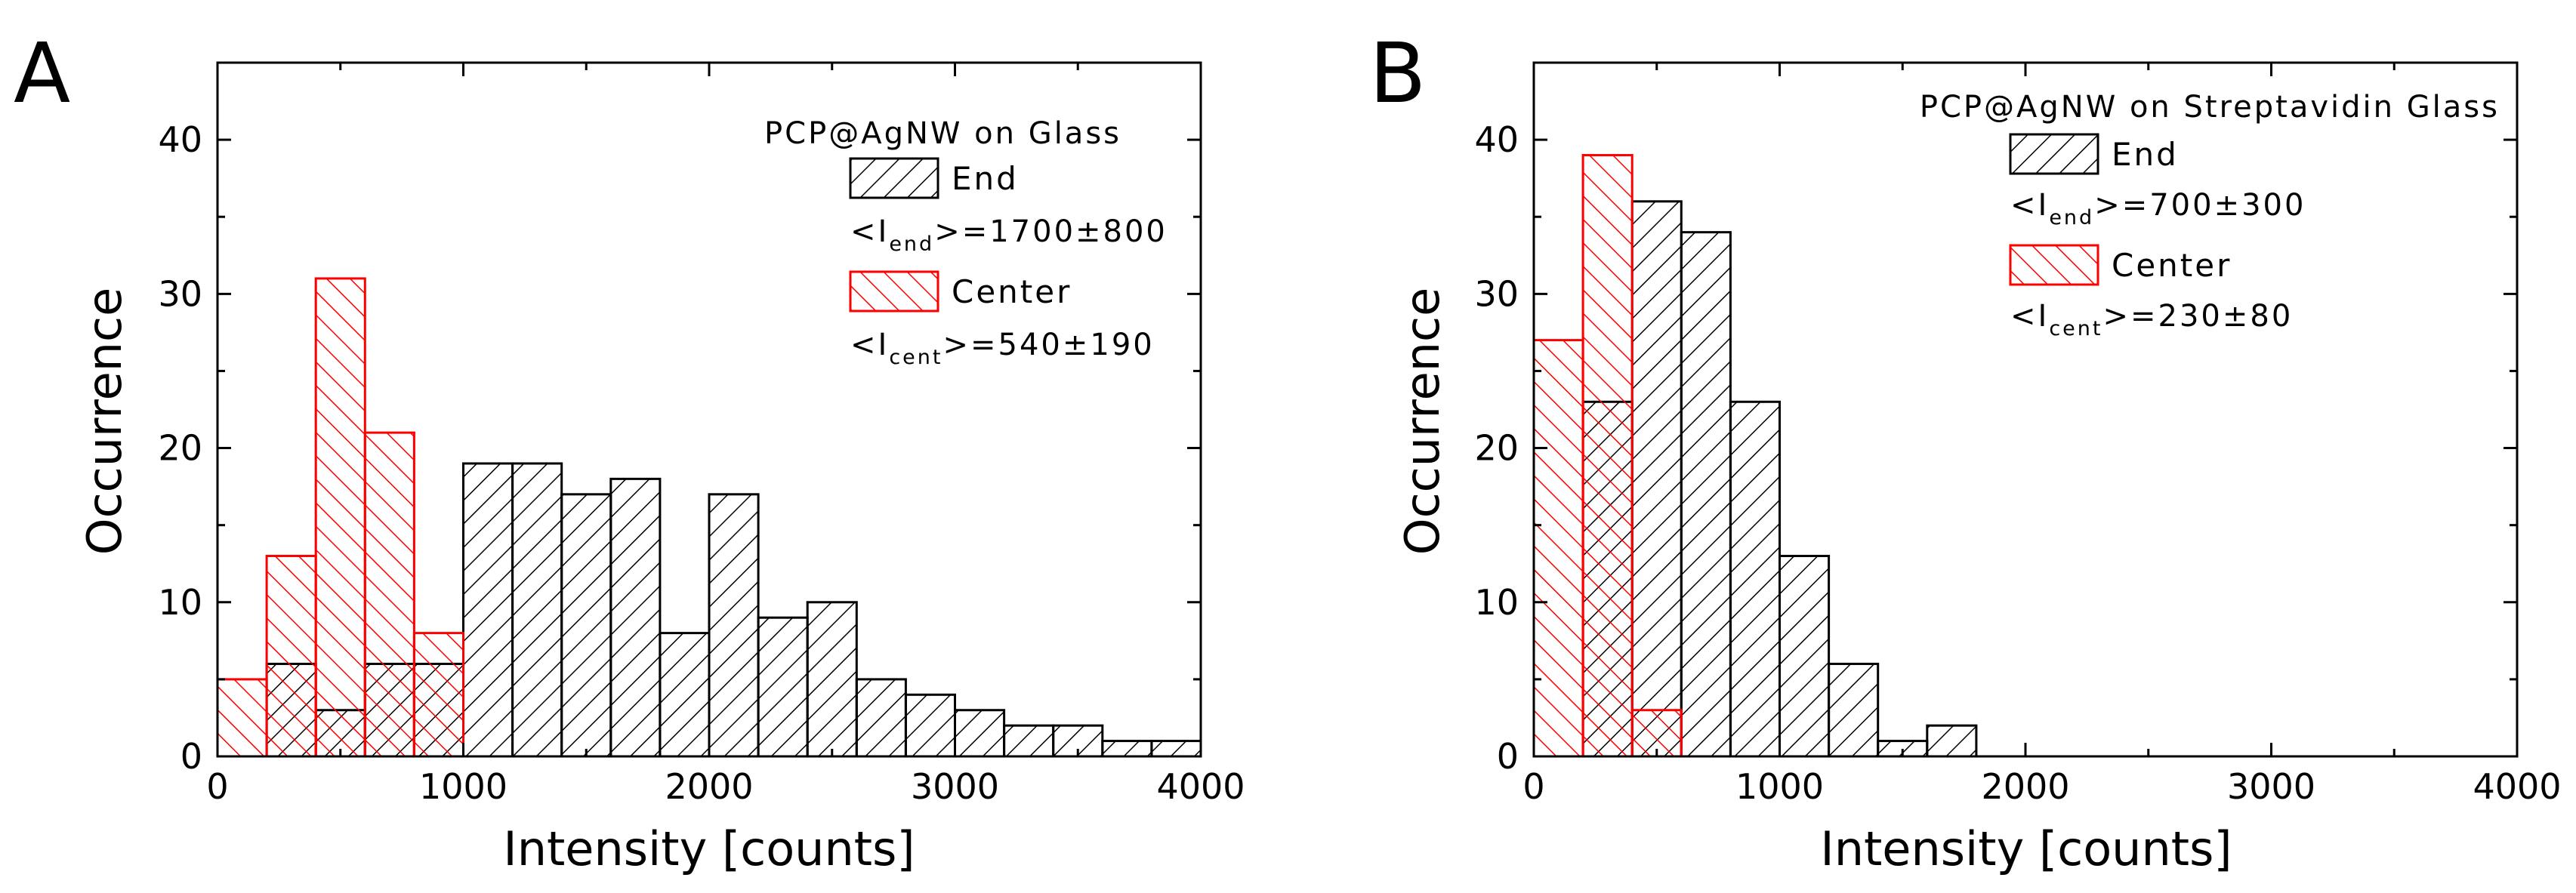  I want to click on legend-stat-end: <Iend>=1700±800, so click(1009, 235).